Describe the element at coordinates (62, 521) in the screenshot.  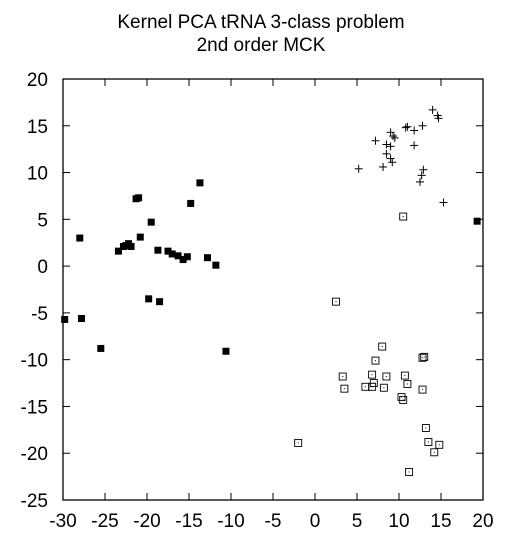
I see `x-tick-label: -30` at that location.